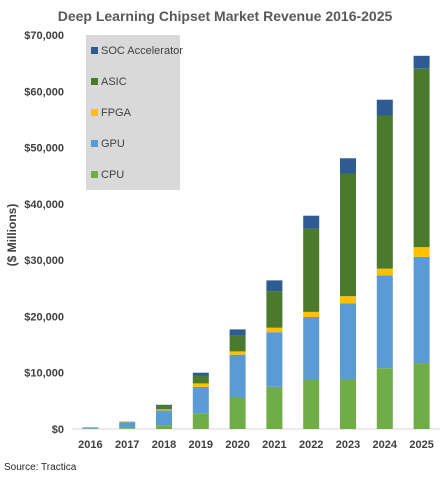 Image resolution: width=443 pixels, height=478 pixels. What do you see at coordinates (311, 445) in the screenshot?
I see `x-tick-label: 2022` at bounding box center [311, 445].